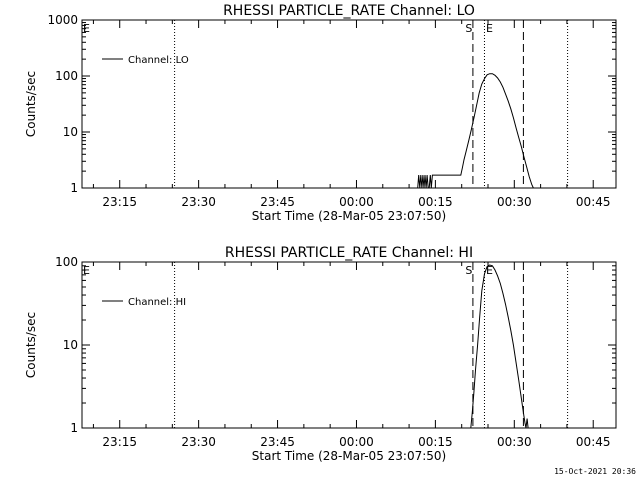 The height and width of the screenshot is (480, 640). I want to click on chart-title: RHESSI PARTICLE_RATE Channel: HI, so click(349, 253).